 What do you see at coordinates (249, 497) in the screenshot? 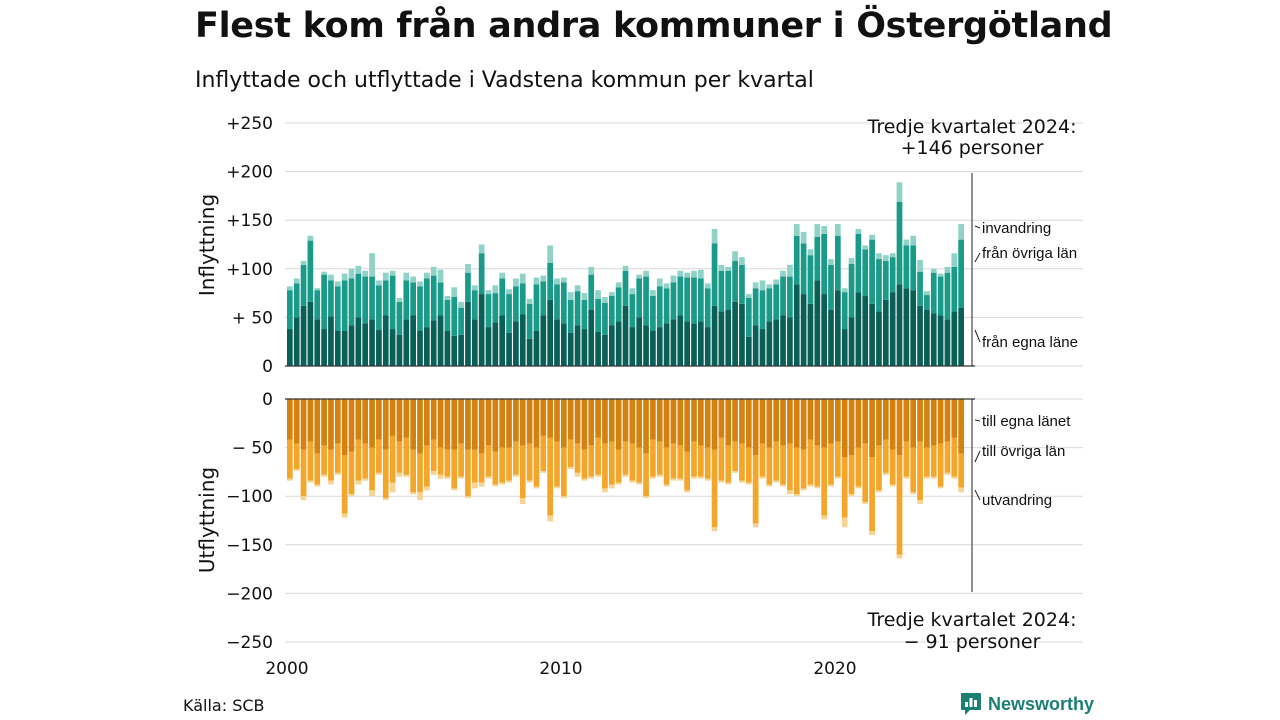
I see `y-tick-label: −100` at bounding box center [249, 497].